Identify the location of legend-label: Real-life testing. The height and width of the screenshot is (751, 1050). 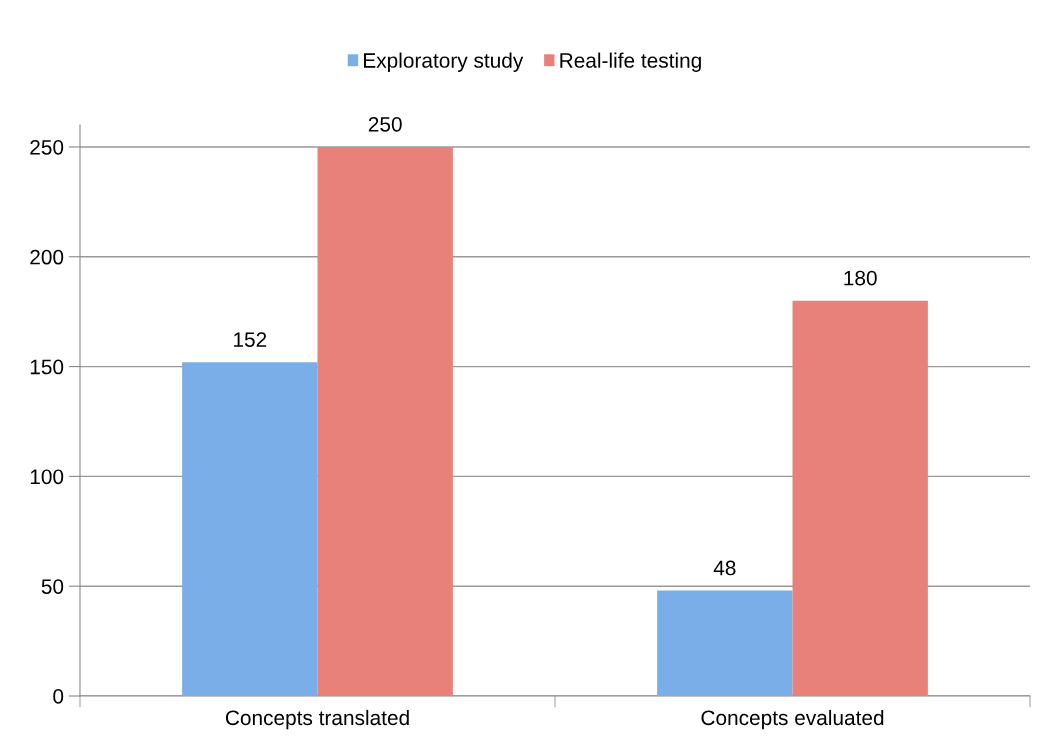
(630, 62).